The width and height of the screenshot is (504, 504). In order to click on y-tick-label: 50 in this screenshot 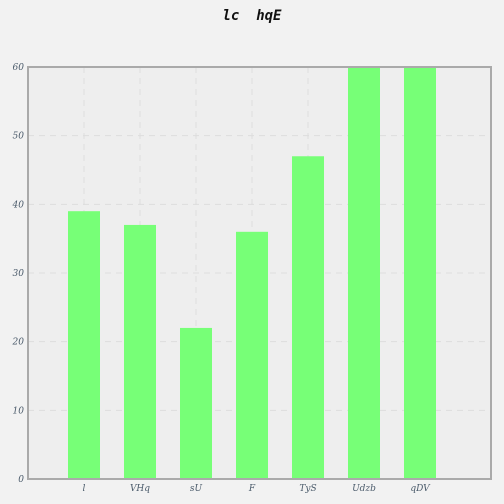, I will do `click(19, 137)`.